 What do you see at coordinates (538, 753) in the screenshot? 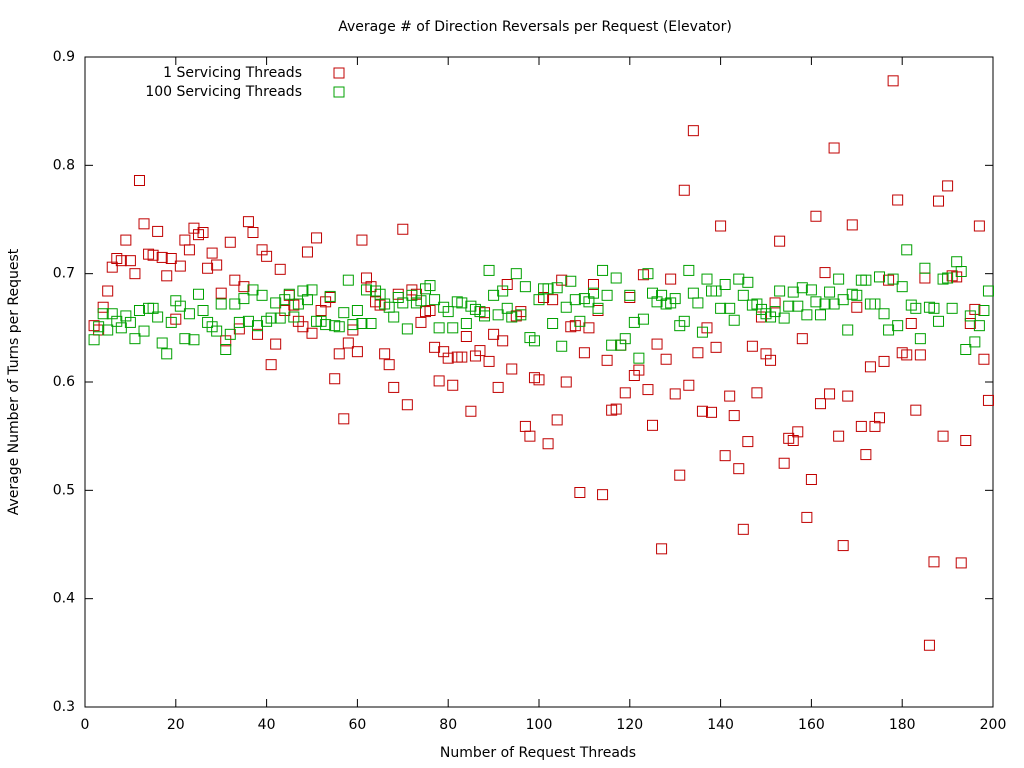
I see `x-axis-label: Number of Request Threads` at bounding box center [538, 753].